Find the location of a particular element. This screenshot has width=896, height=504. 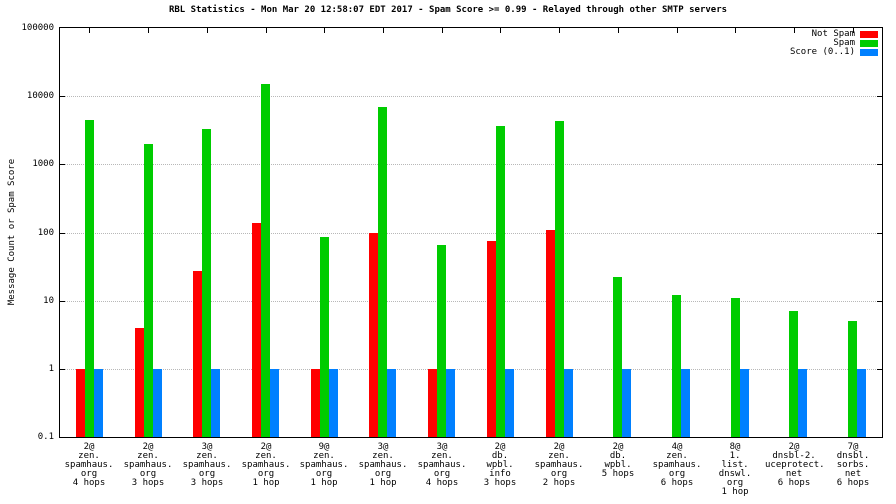

y-tick-label: 10 is located at coordinates (48, 301).